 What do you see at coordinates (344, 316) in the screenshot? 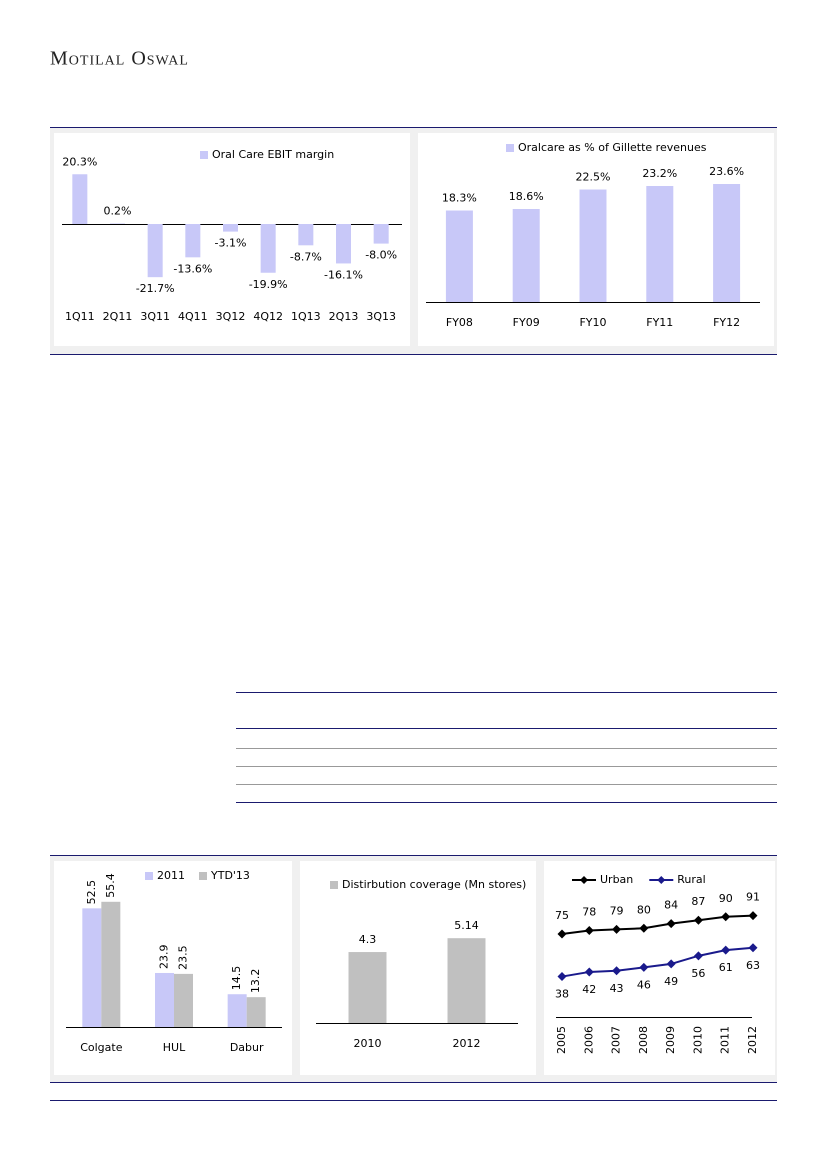
I see `x-tick-label: 2Q13` at bounding box center [344, 316].